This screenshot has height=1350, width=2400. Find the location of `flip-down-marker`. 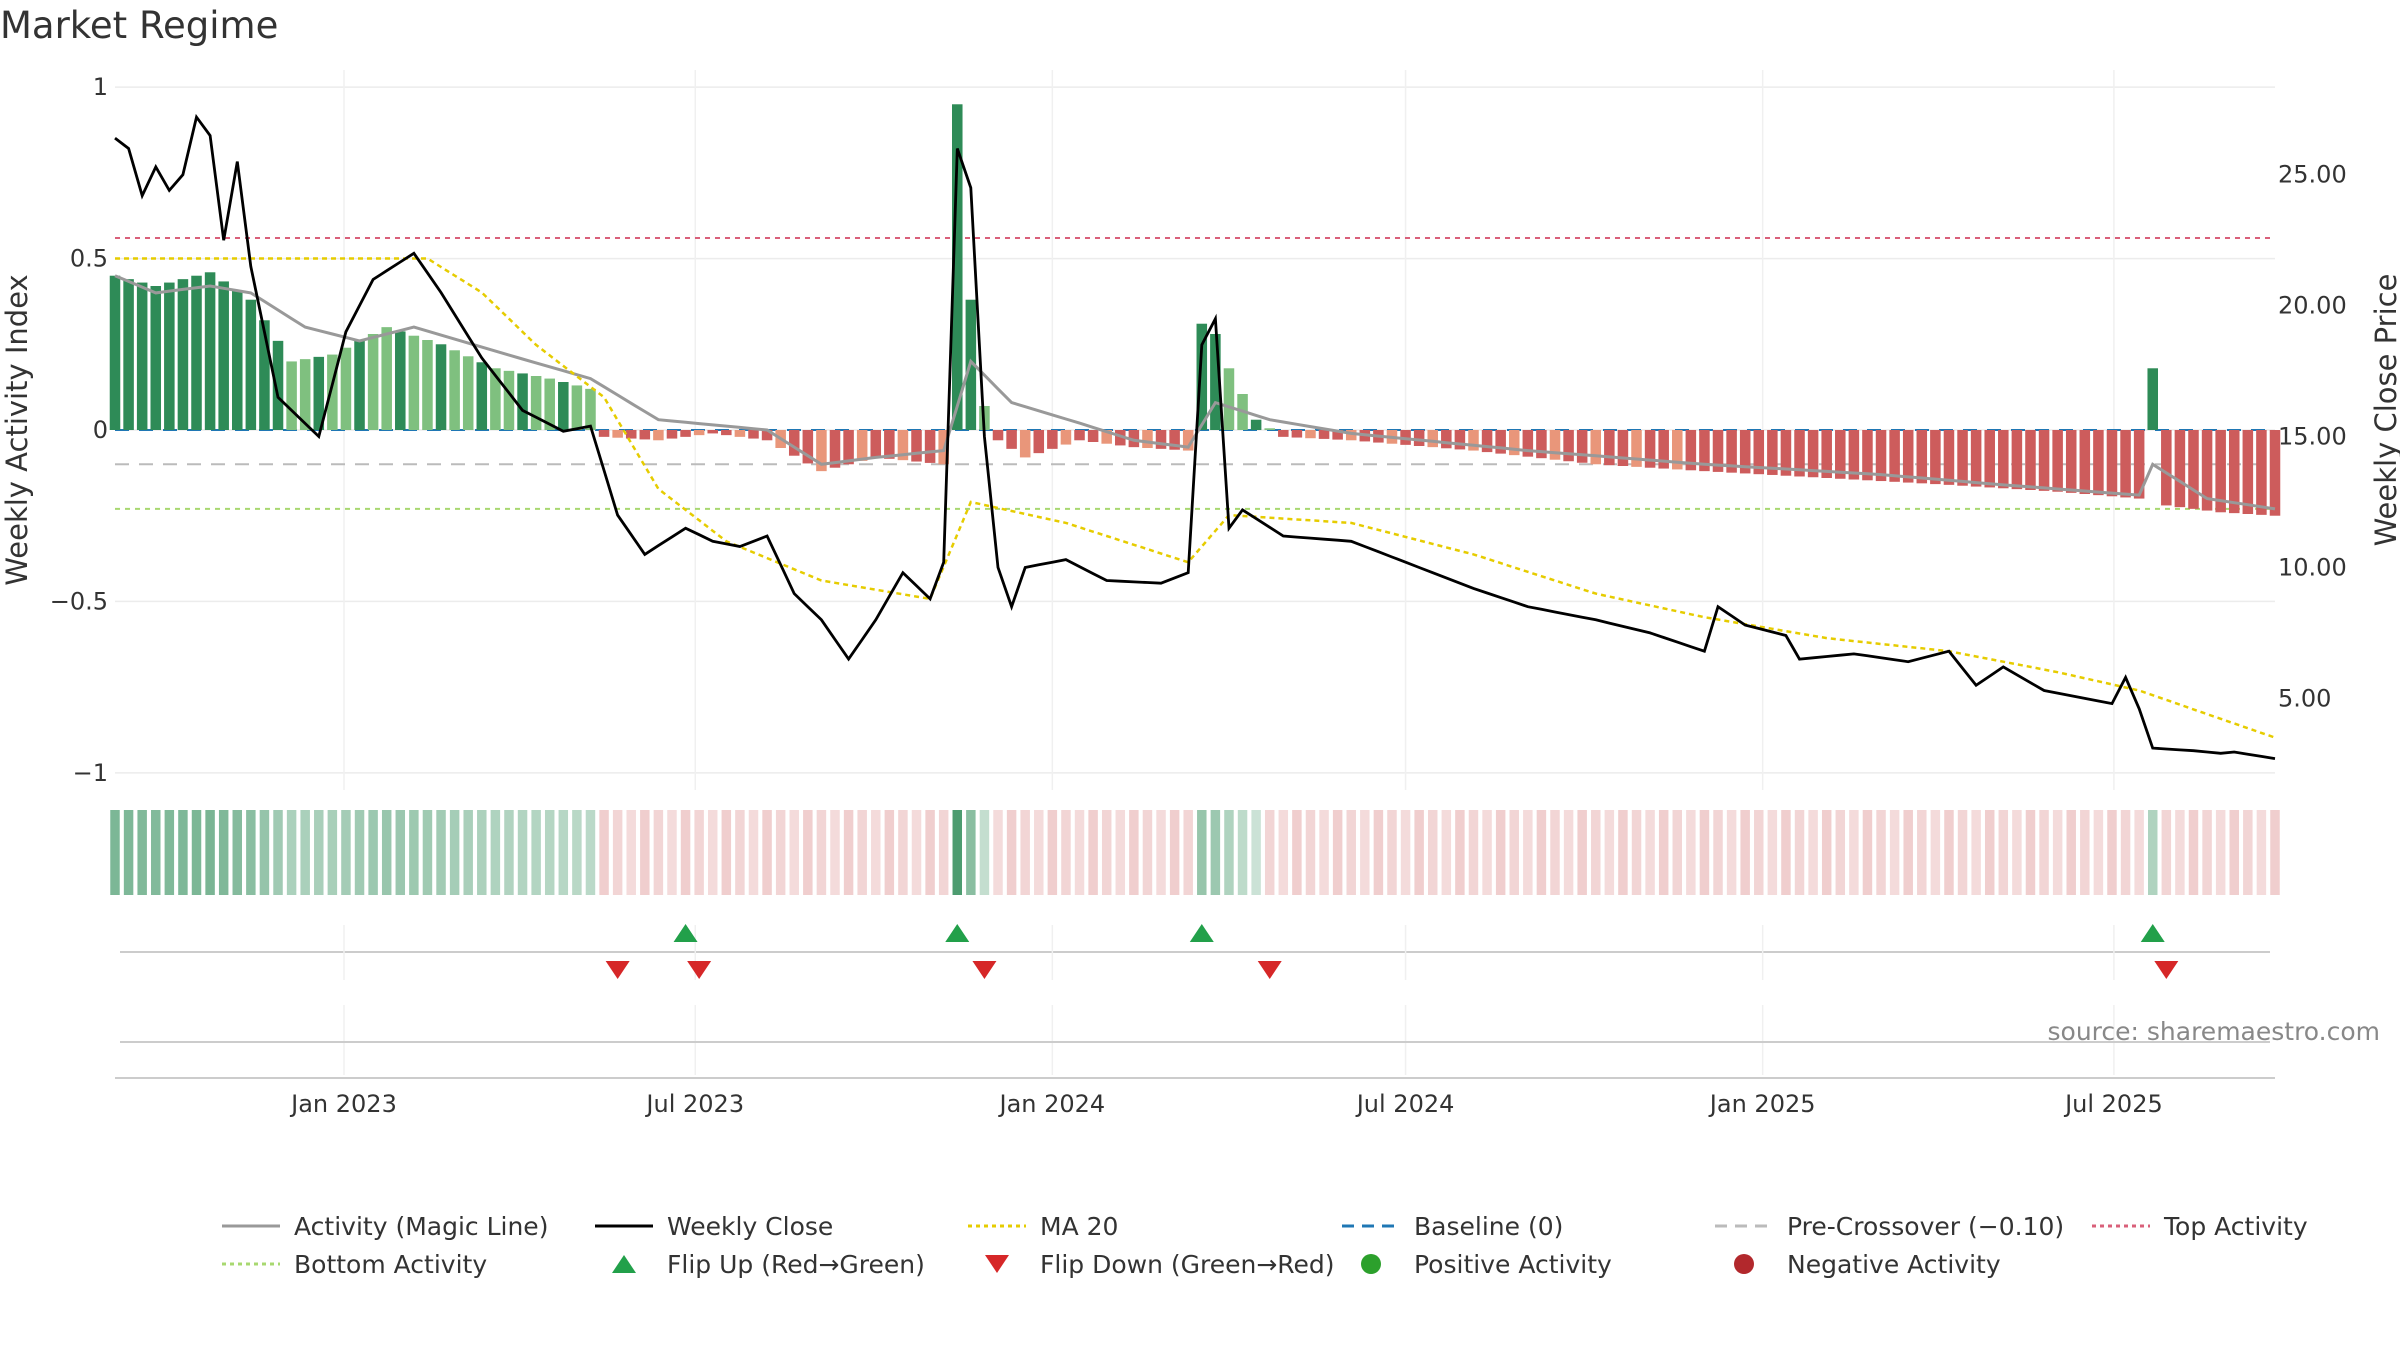

flip-down-marker is located at coordinates (699, 970).